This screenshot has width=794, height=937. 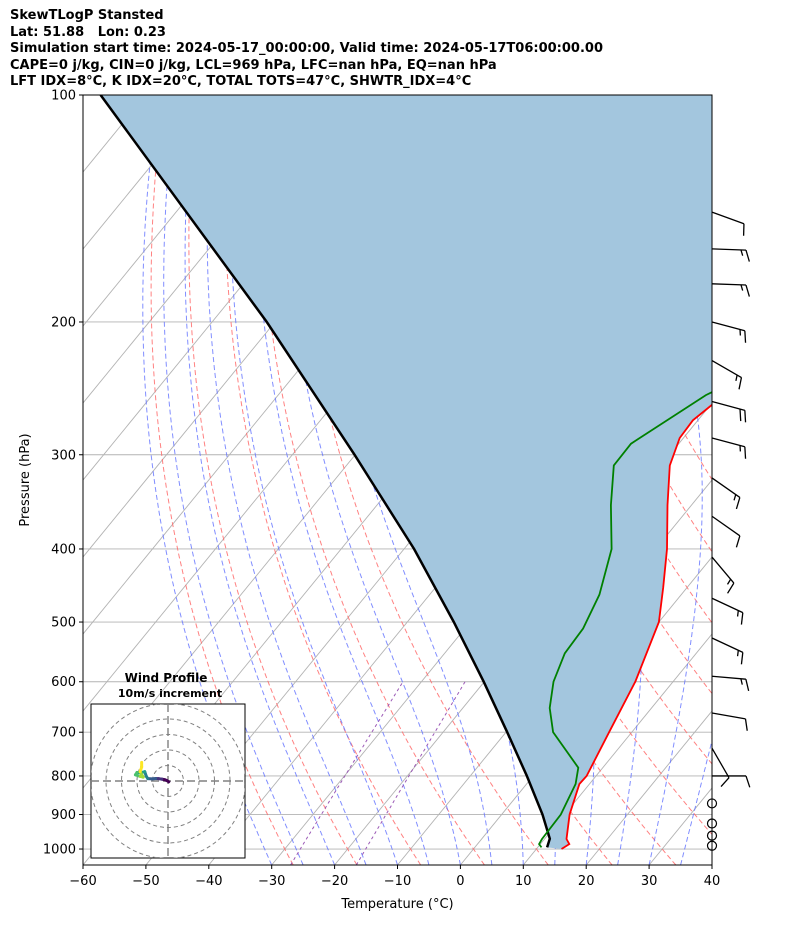 I want to click on y-axis-label: Pressure (hPa), so click(x=25, y=479).